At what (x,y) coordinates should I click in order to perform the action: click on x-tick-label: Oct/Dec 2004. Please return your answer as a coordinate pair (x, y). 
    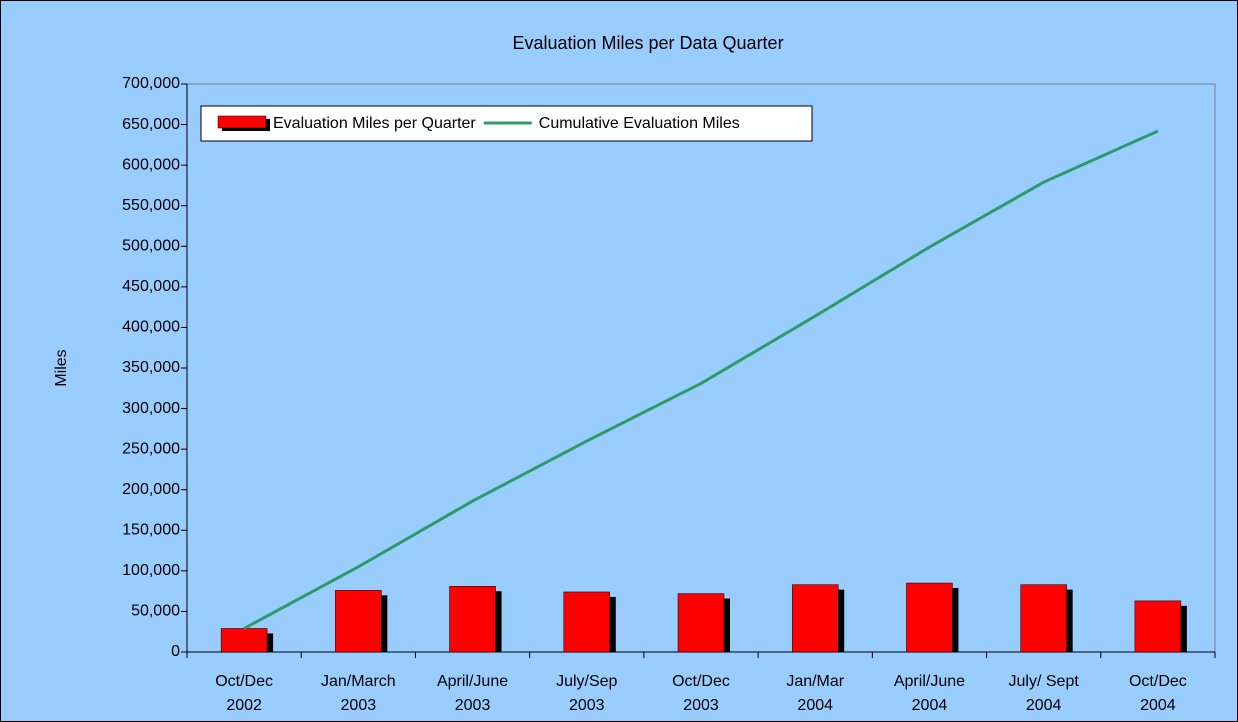
    Looking at the image, I should click on (1158, 693).